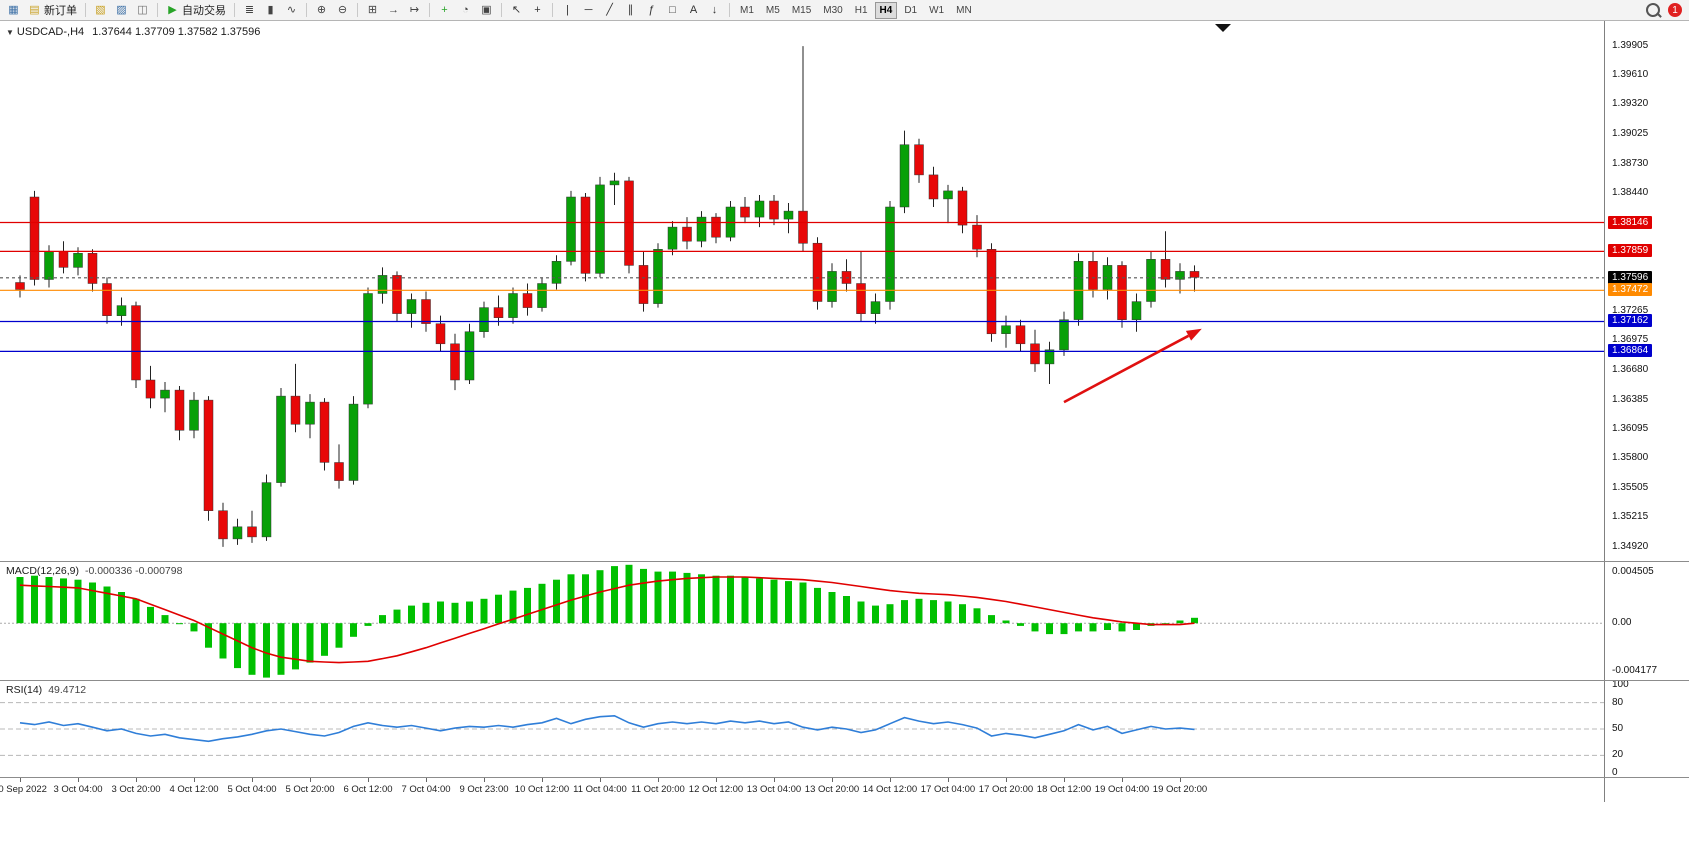 Image resolution: width=1689 pixels, height=858 pixels. What do you see at coordinates (964, 10) in the screenshot?
I see `timeframe-mn-button: MN` at bounding box center [964, 10].